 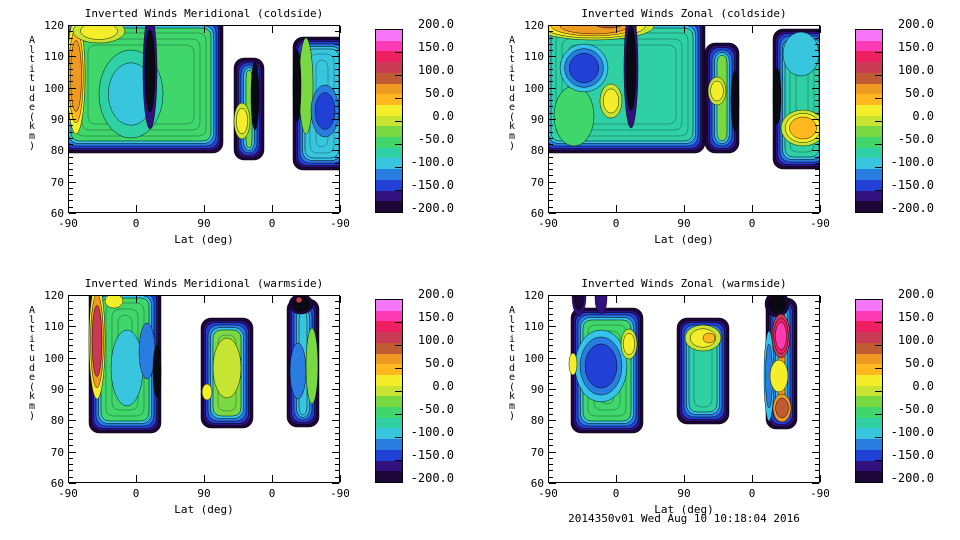 I want to click on y-tick-label: 110, so click(x=534, y=327).